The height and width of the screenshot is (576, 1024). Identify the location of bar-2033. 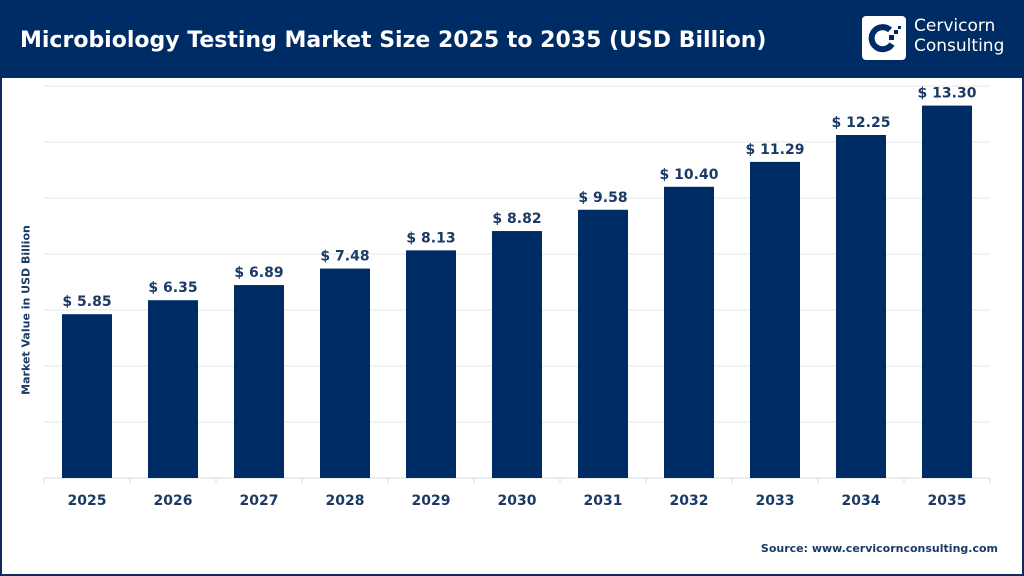
(775, 319).